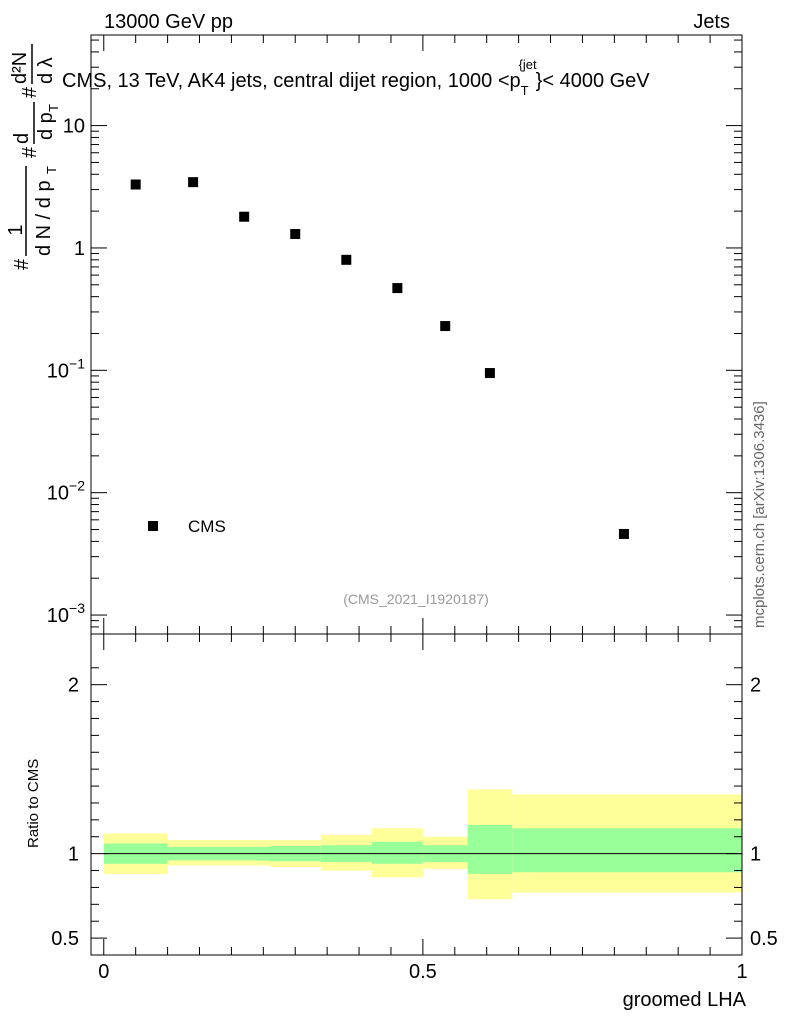 This screenshot has height=1024, width=786. I want to click on svg-text: d, so click(22, 138).